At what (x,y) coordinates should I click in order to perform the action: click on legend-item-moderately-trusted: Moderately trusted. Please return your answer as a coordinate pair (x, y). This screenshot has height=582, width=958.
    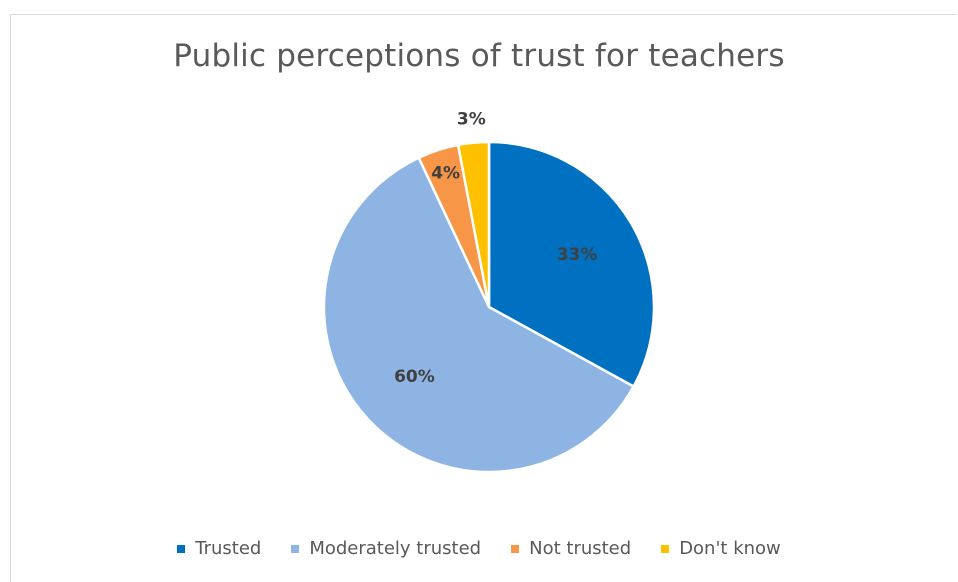
    Looking at the image, I should click on (386, 548).